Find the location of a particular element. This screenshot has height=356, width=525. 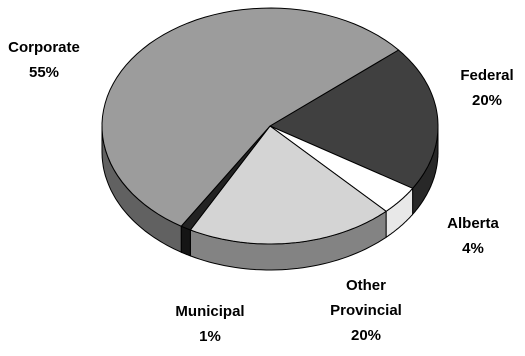

label-name-municipal: Municipal is located at coordinates (209, 311).